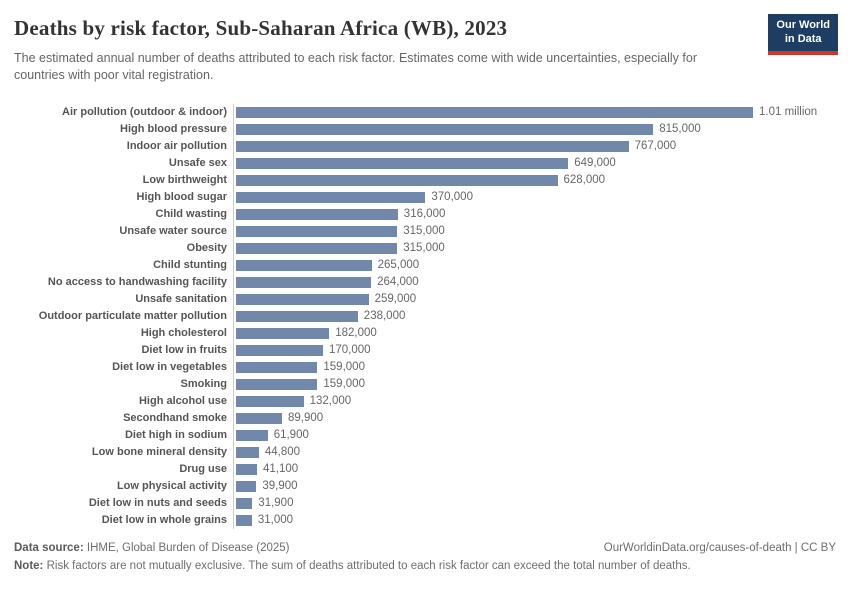  What do you see at coordinates (534, 486) in the screenshot?
I see `bar-cell: 39,900` at bounding box center [534, 486].